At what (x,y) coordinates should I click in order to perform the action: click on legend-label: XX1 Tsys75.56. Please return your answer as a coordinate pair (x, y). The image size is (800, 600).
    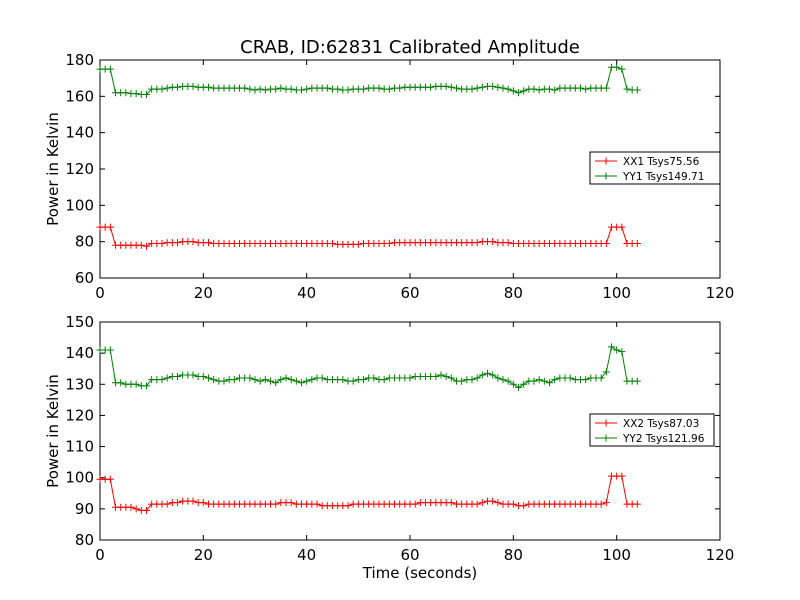
    Looking at the image, I should click on (661, 162).